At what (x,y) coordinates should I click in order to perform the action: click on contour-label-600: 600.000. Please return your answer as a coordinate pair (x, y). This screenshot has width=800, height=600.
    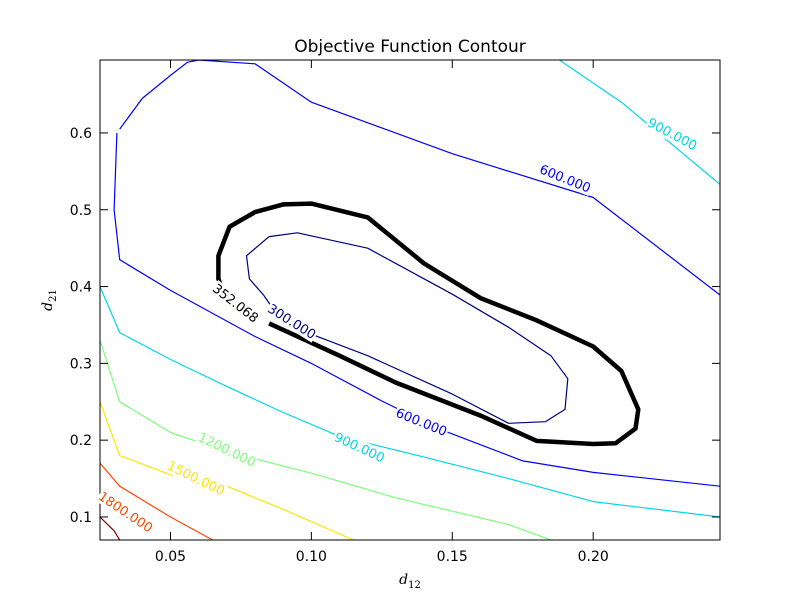
    Looking at the image, I should click on (420, 423).